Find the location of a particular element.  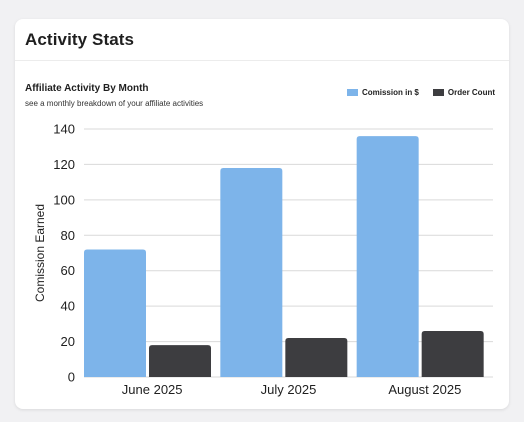

legend-swatch-commission is located at coordinates (352, 92).